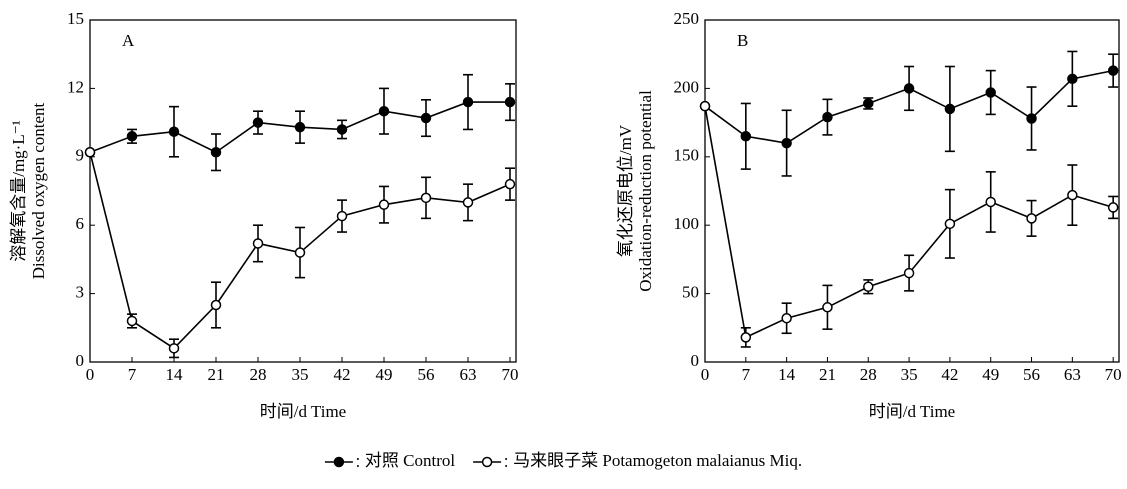 This screenshot has height=489, width=1127. Describe the element at coordinates (645, 191) in the screenshot. I see `y-axis-label: Oxidation-reduction potential` at that location.